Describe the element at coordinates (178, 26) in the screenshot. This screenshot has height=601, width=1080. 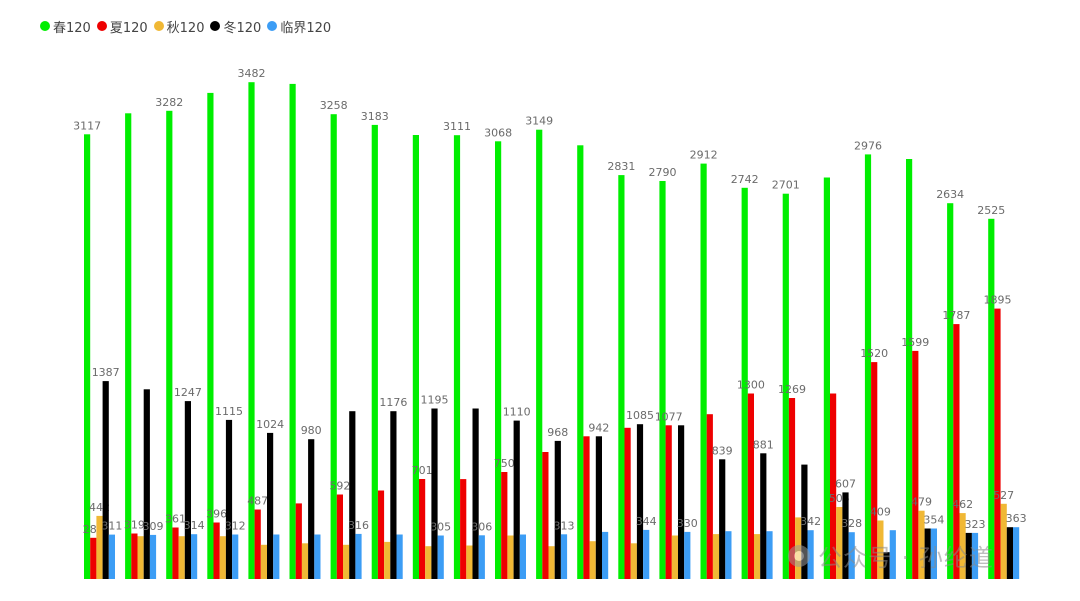
I see `legend-item-2: 秋120` at that location.